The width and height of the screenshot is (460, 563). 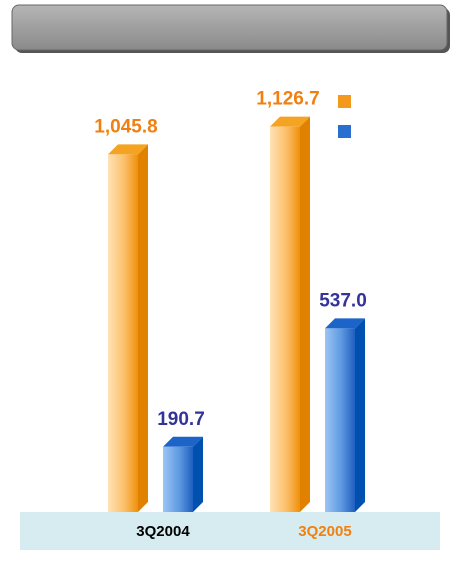 I want to click on title-box, so click(x=229, y=27).